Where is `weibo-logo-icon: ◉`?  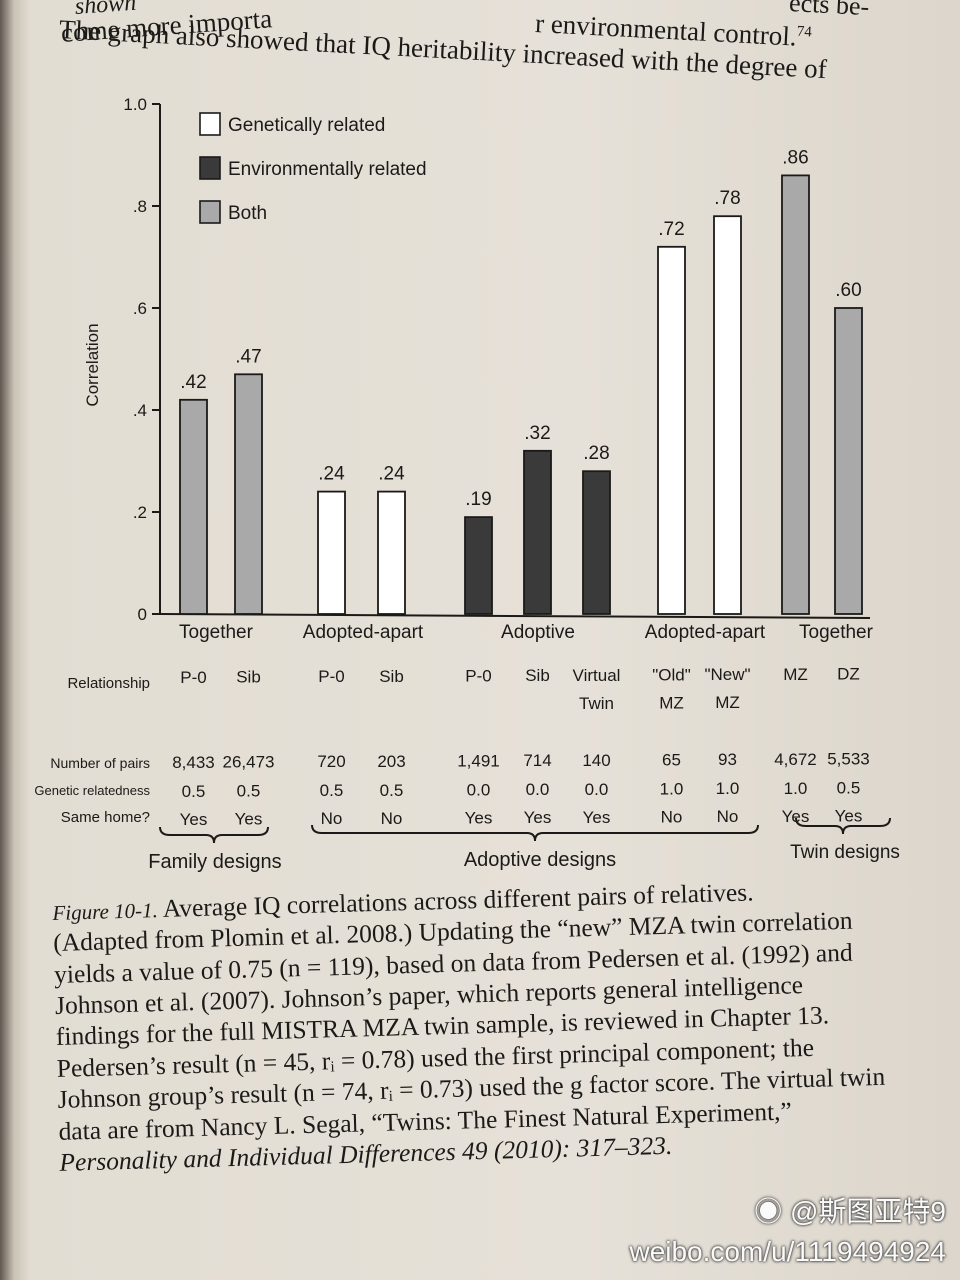 weibo-logo-icon: ◉ is located at coordinates (768, 1211).